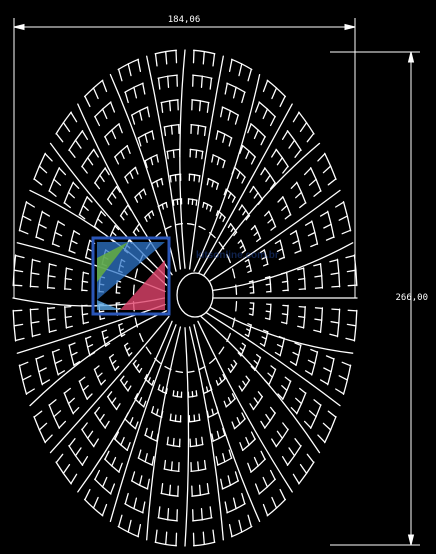 The height and width of the screenshot is (554, 436). Describe the element at coordinates (142, 285) in the screenshot. I see `logo-panel-pink` at that location.